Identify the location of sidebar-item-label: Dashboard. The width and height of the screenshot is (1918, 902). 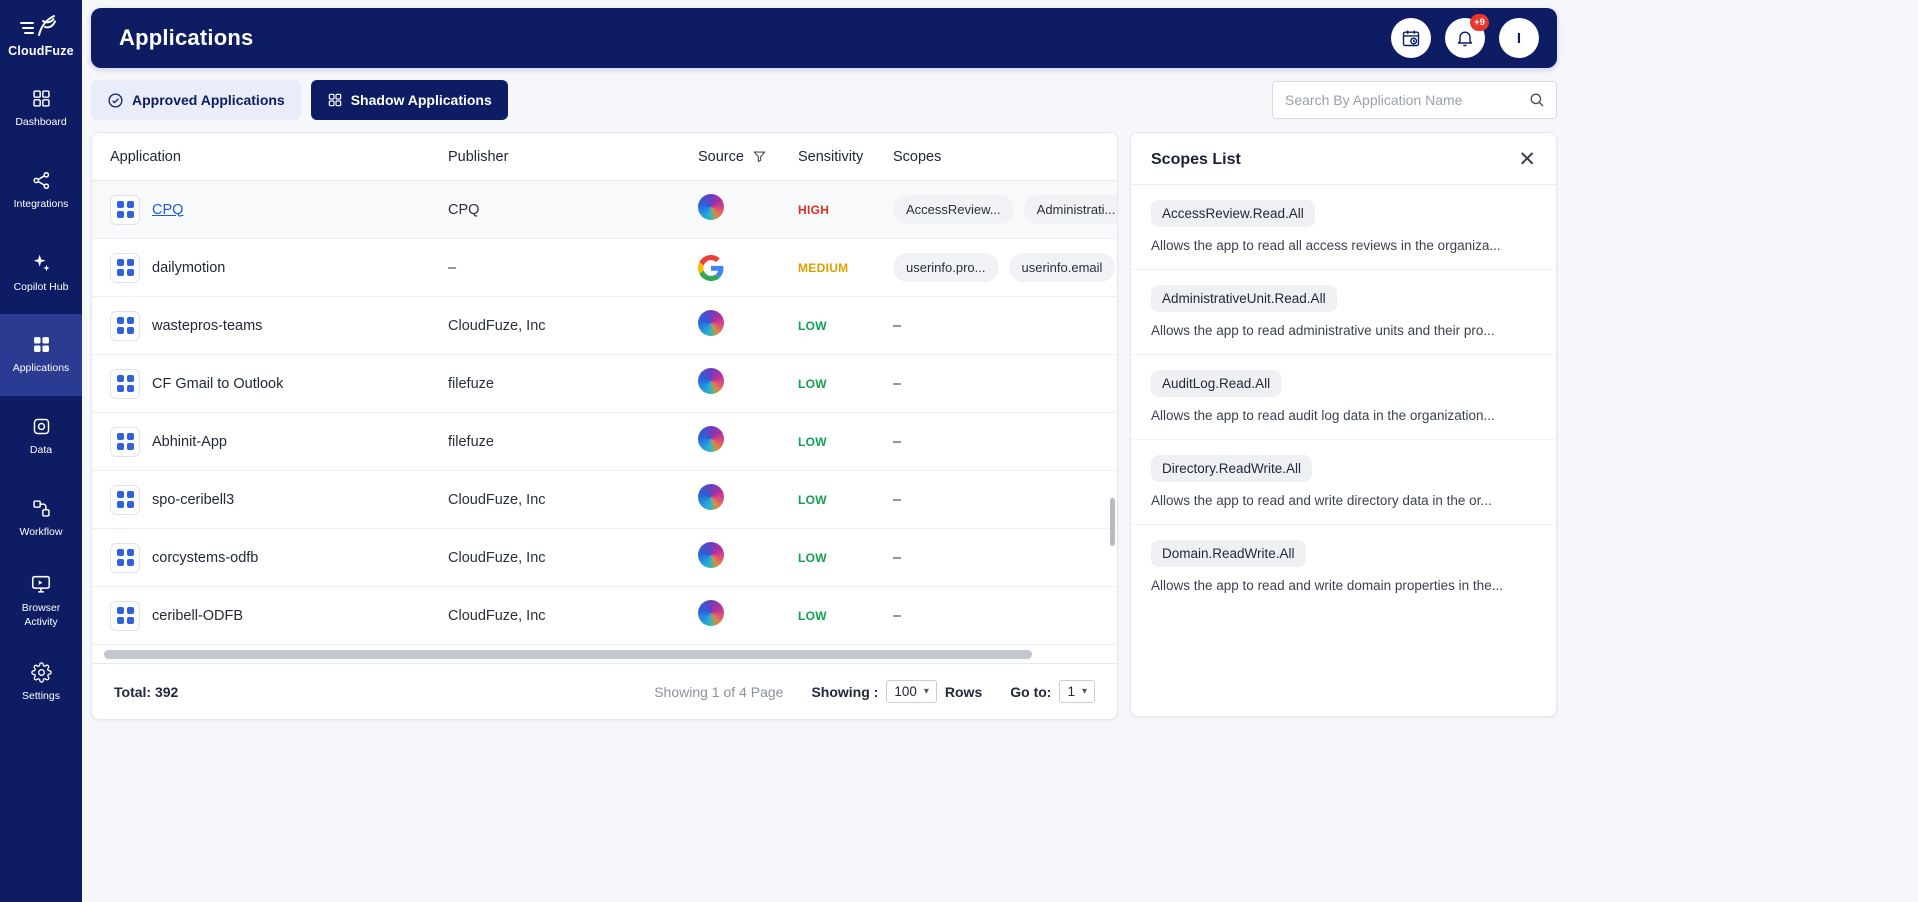
(41, 122).